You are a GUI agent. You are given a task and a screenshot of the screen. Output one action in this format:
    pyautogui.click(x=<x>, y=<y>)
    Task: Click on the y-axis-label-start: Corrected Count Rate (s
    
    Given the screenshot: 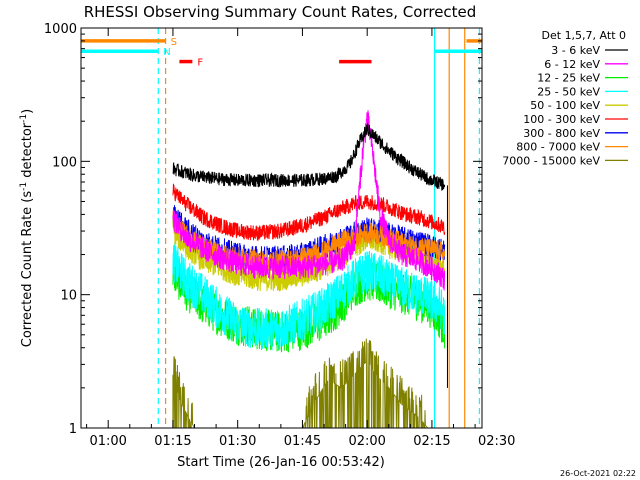 What is the action you would take?
    pyautogui.click(x=27, y=269)
    